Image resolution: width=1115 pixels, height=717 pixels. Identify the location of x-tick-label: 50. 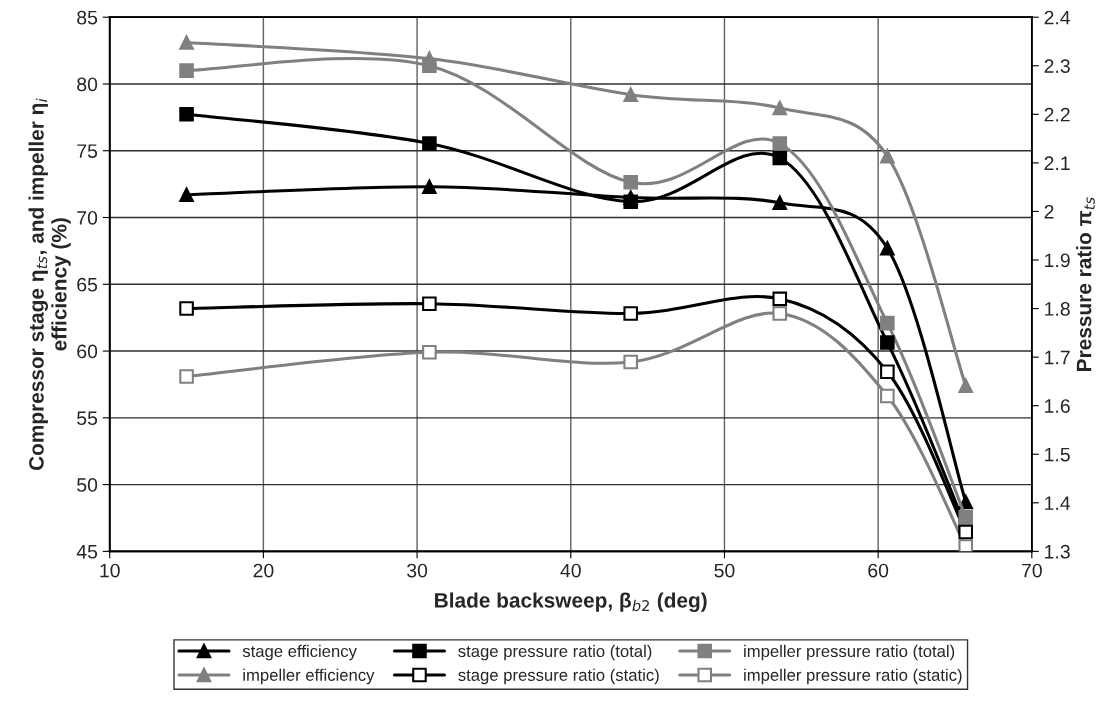
(724, 570).